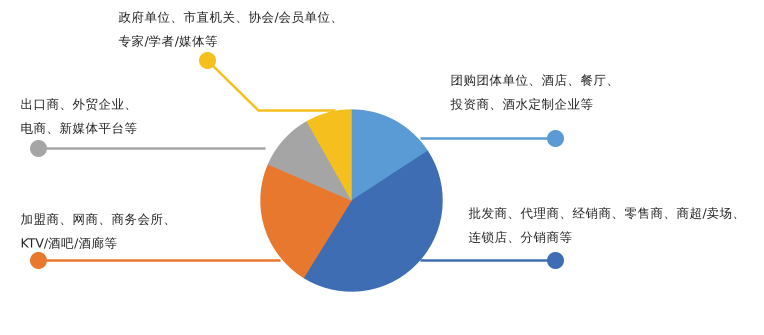  What do you see at coordinates (98, 231) in the screenshot?
I see `slice-label: 加盟商、网商、商务会所、KTV/酒吧/酒廊等` at bounding box center [98, 231].